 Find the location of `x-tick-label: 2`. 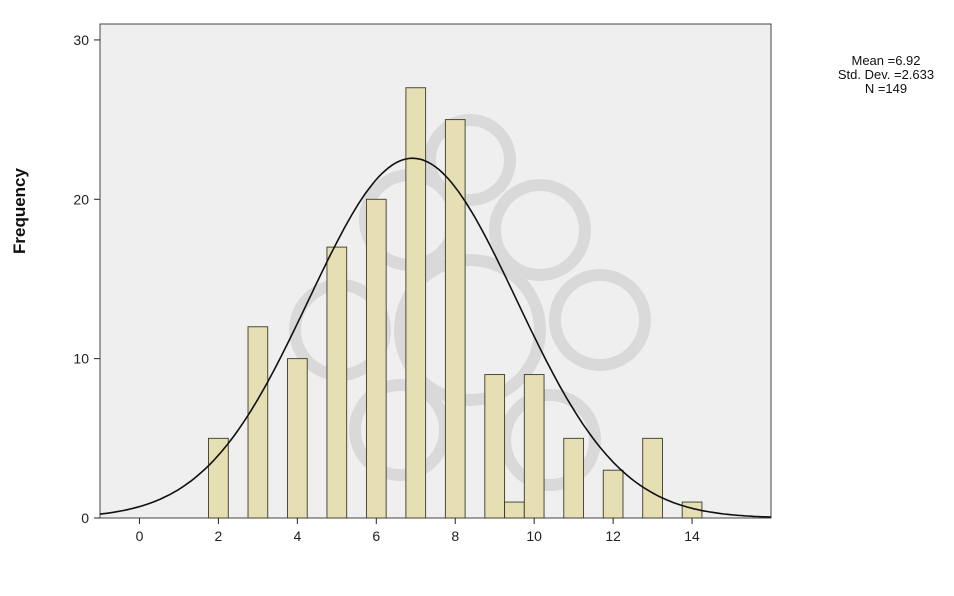

x-tick-label: 2 is located at coordinates (219, 536).